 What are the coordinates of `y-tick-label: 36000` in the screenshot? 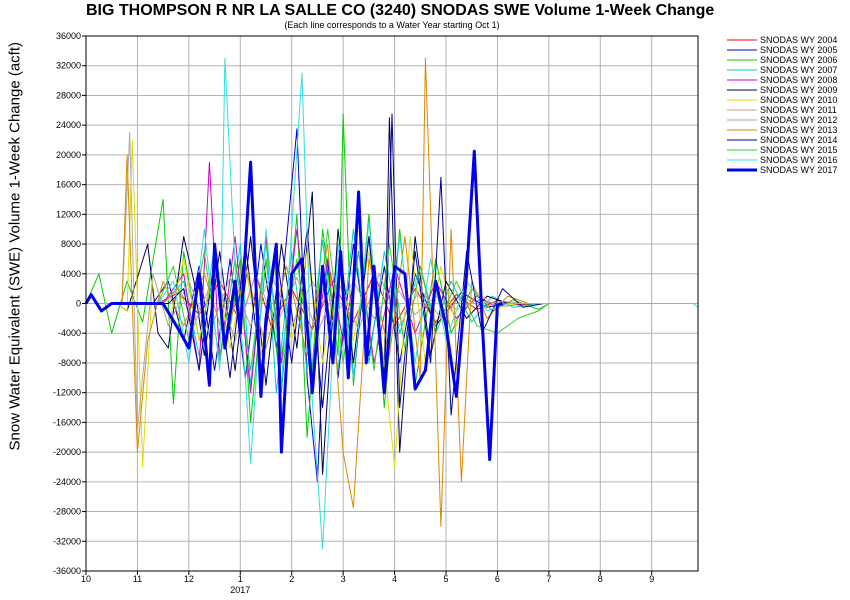 It's located at (68, 36).